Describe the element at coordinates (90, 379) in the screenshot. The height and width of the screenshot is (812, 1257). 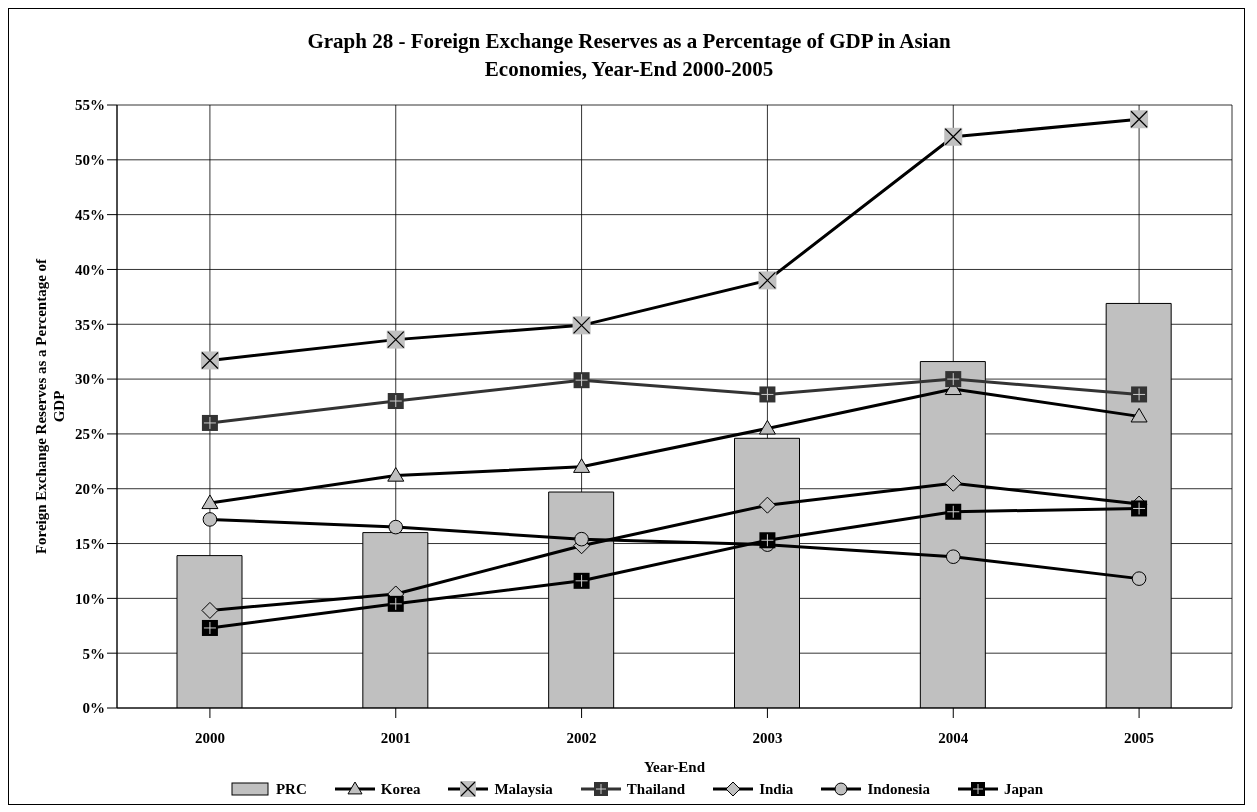
I see `y-tick-label: 30%` at that location.